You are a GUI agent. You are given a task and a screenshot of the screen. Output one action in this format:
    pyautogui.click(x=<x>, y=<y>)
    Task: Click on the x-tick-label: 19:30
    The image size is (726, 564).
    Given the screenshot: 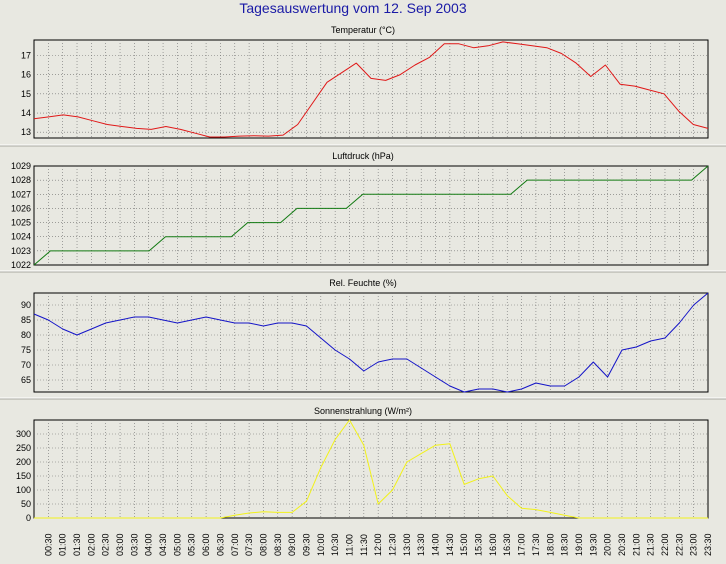 What is the action you would take?
    pyautogui.click(x=593, y=544)
    